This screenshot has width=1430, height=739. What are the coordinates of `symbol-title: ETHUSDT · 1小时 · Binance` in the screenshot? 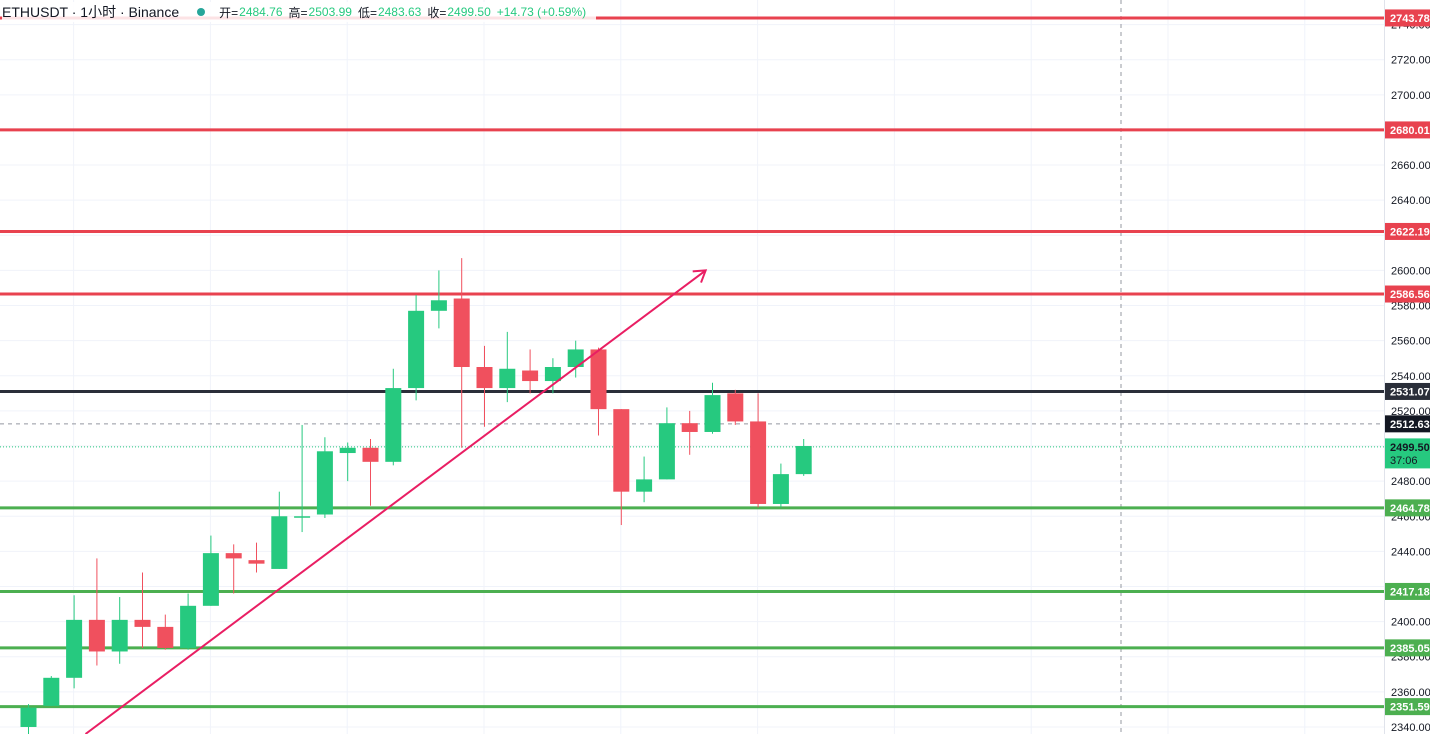 It's located at (91, 12).